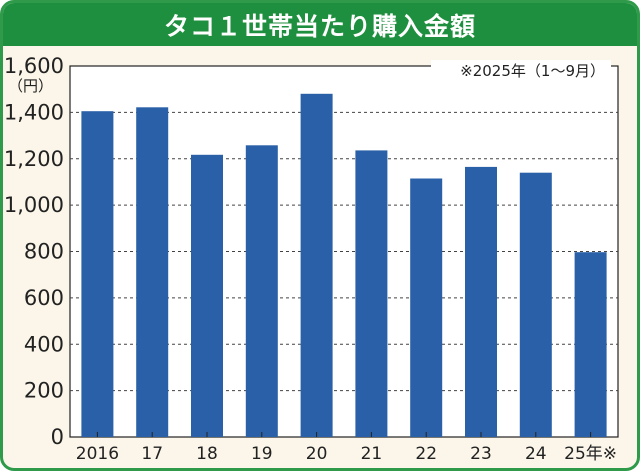  I want to click on y-axis-unit-label: （円）, so click(30, 86).